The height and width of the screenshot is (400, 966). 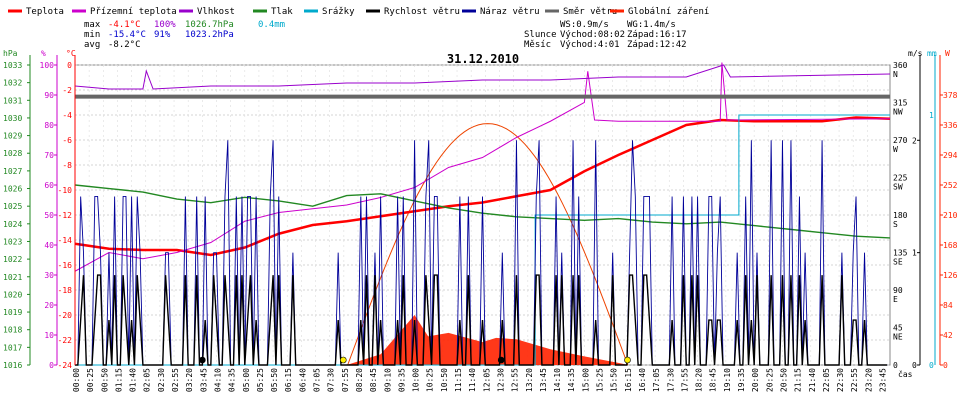 I want to click on x-tick: 08:45, so click(x=373, y=380).